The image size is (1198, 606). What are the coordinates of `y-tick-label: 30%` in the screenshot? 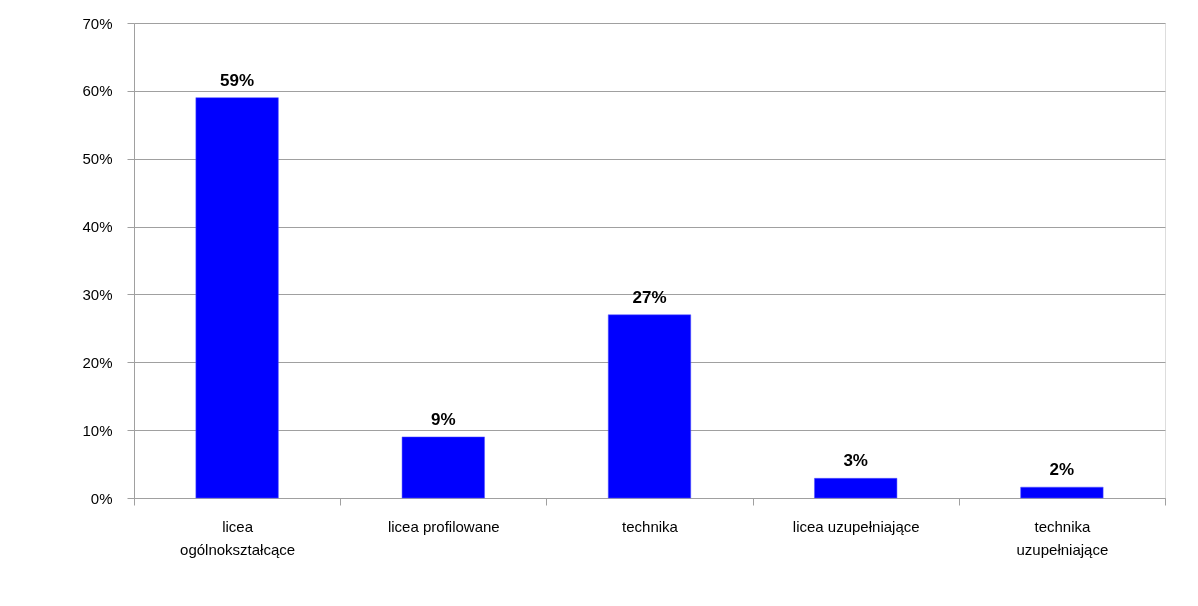 It's located at (97, 294).